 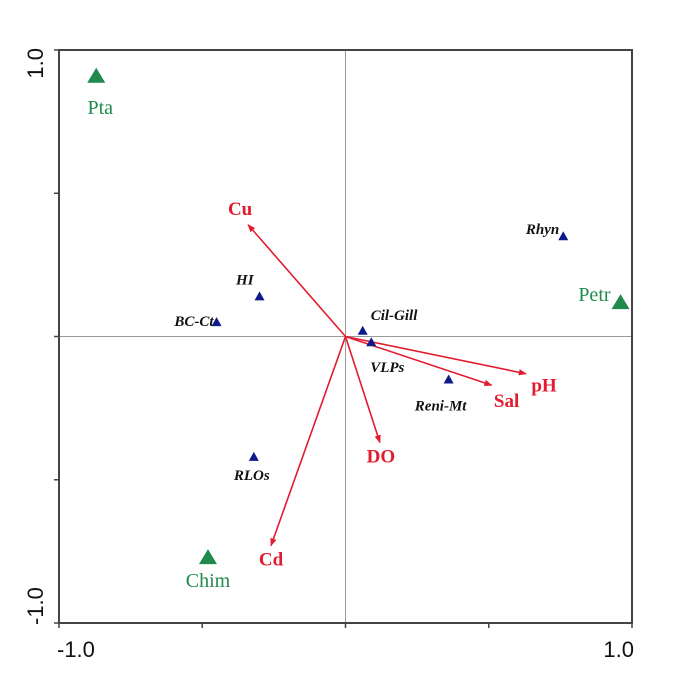 I want to click on env-label: DO, so click(x=381, y=457).